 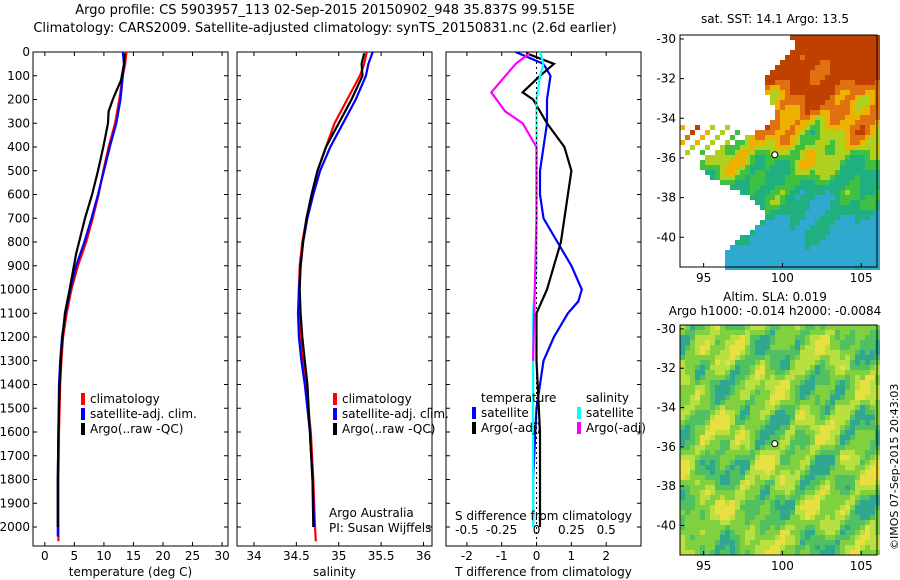 I want to click on legend-label: Argo(-adj), so click(x=511, y=428).